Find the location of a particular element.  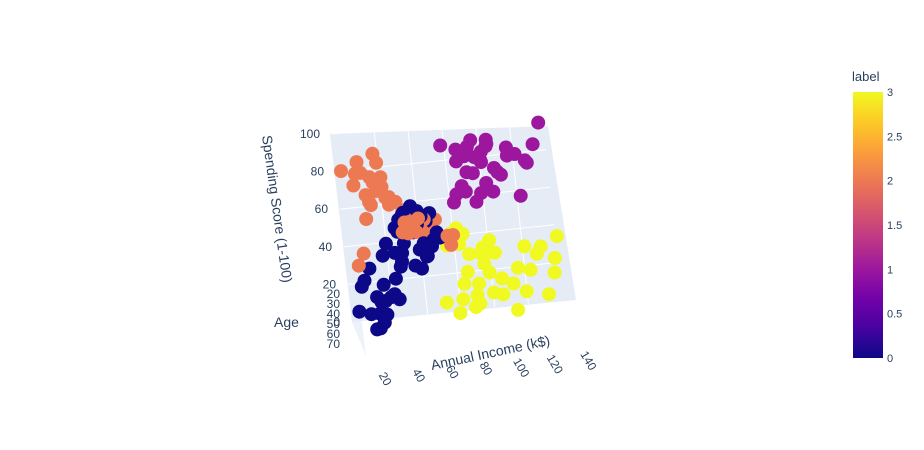

z-tick-label: 50 is located at coordinates (334, 324).